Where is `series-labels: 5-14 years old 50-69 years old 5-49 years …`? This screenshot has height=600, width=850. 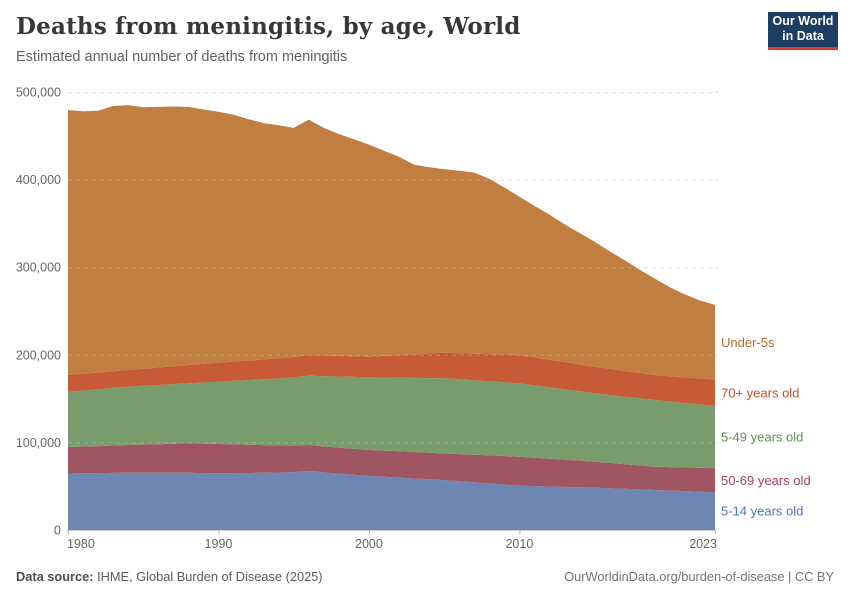
series-labels: 5-14 years old 50-69 years old 5-49 years … is located at coordinates (766, 427).